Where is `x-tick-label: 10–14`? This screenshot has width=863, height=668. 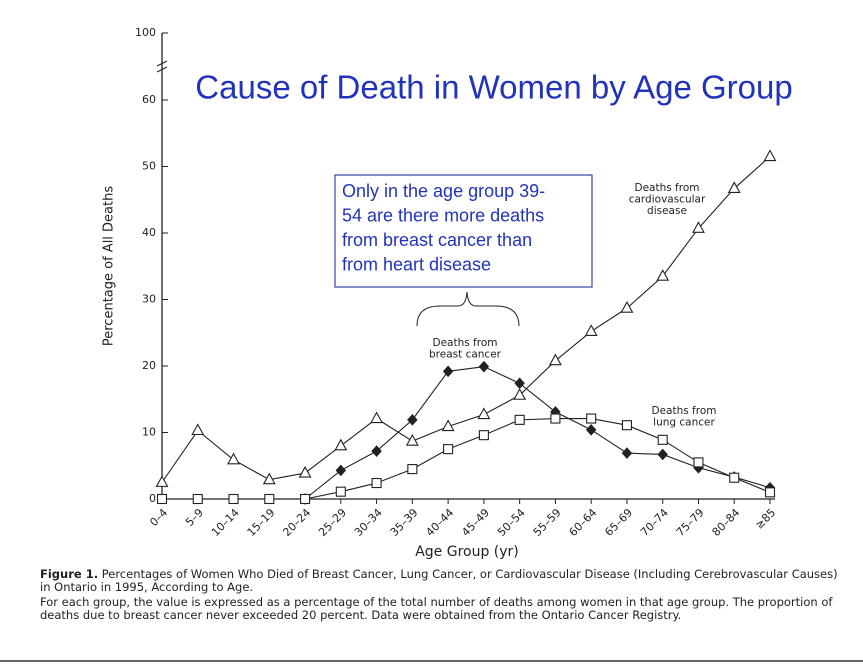 x-tick-label: 10–14 is located at coordinates (225, 522).